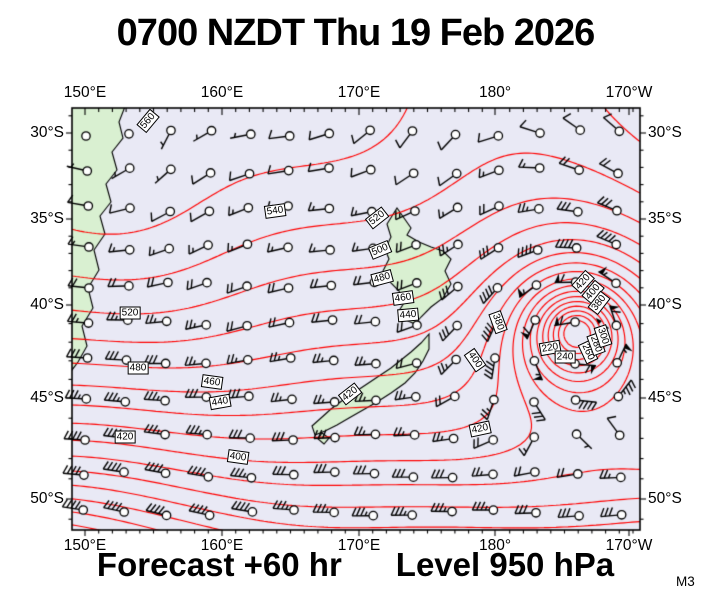 This screenshot has width=711, height=600. I want to click on contour-label: 400, so click(238, 457).